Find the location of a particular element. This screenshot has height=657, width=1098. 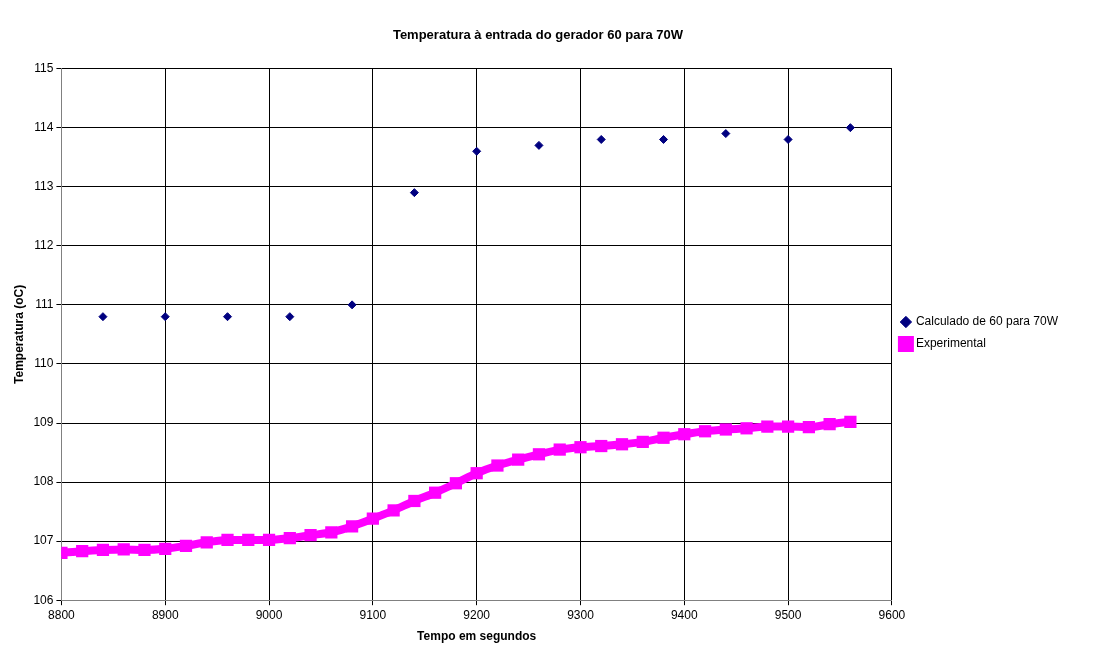

y-tick-label: 114 is located at coordinates (44, 126).